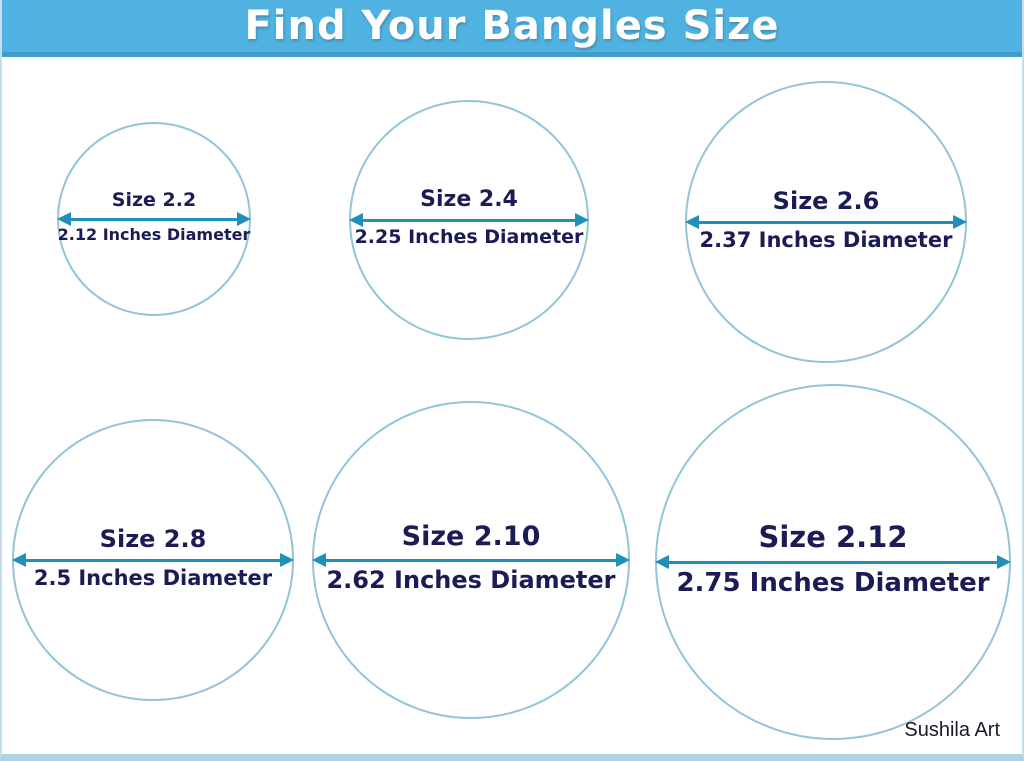 The image size is (1024, 761). What do you see at coordinates (153, 578) in the screenshot?
I see `diameter-label: 2.5 Inches Diameter` at bounding box center [153, 578].